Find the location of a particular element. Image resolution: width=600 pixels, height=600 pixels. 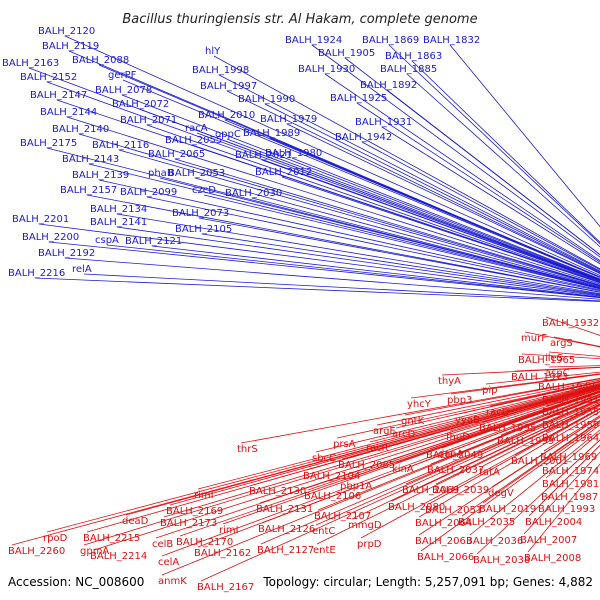

reverse-gene-label: BALH_2063 is located at coordinates (443, 541).